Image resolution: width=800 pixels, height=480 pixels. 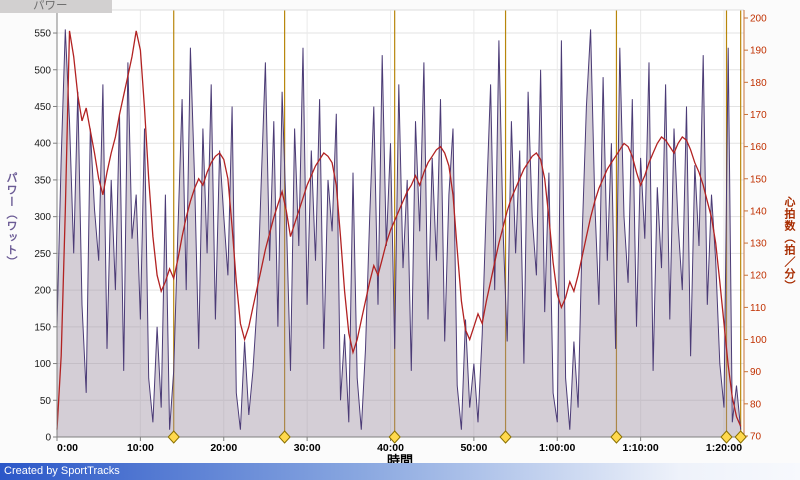 What do you see at coordinates (758, 115) in the screenshot?
I see `svg-text: 170` at bounding box center [758, 115].